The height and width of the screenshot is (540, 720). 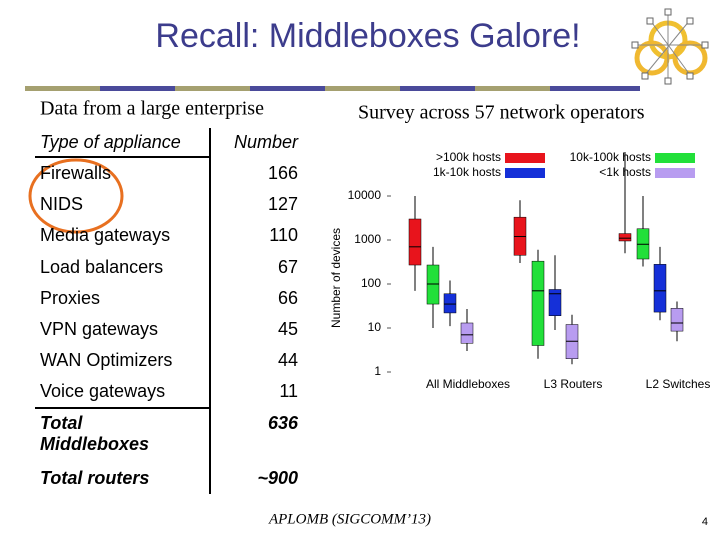 What do you see at coordinates (367, 36) in the screenshot?
I see `slide-title: Recall: Middleboxes Galore!` at bounding box center [367, 36].